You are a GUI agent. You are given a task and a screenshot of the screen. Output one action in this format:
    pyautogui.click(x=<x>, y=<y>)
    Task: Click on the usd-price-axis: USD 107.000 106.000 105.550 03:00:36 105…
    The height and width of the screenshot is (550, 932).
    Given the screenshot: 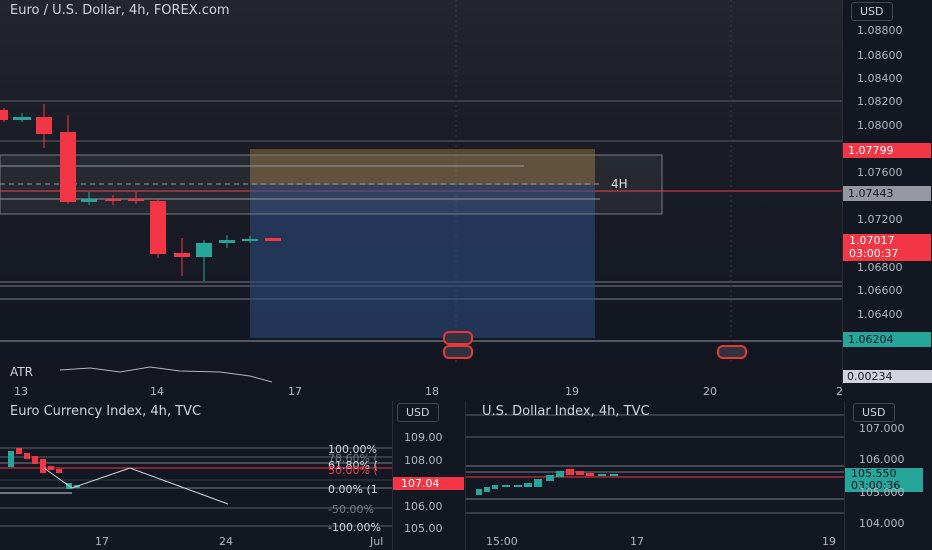 What is the action you would take?
    pyautogui.click(x=888, y=475)
    